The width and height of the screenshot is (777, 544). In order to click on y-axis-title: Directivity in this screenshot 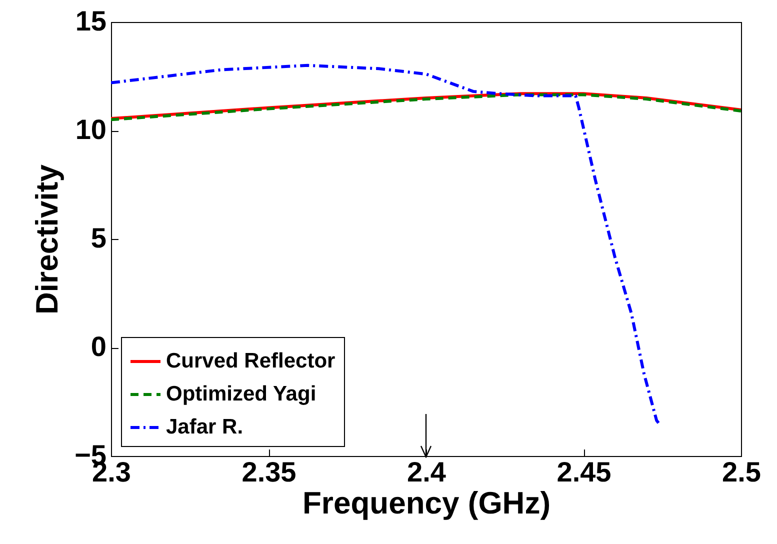, I will do `click(47, 239)`.